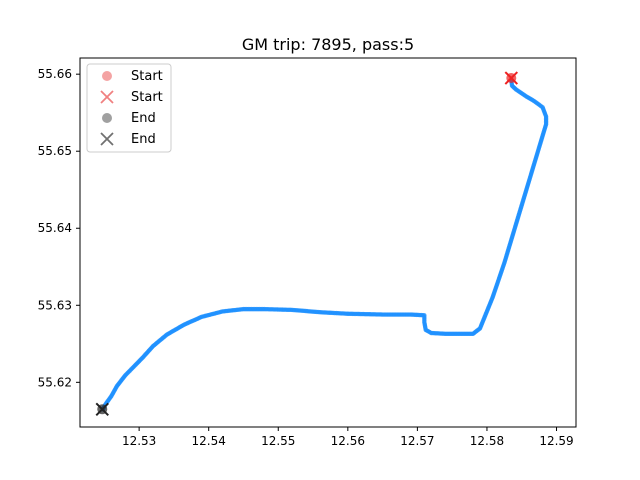 The height and width of the screenshot is (480, 640). What do you see at coordinates (278, 441) in the screenshot?
I see `x-tick-label: 12.55` at bounding box center [278, 441].